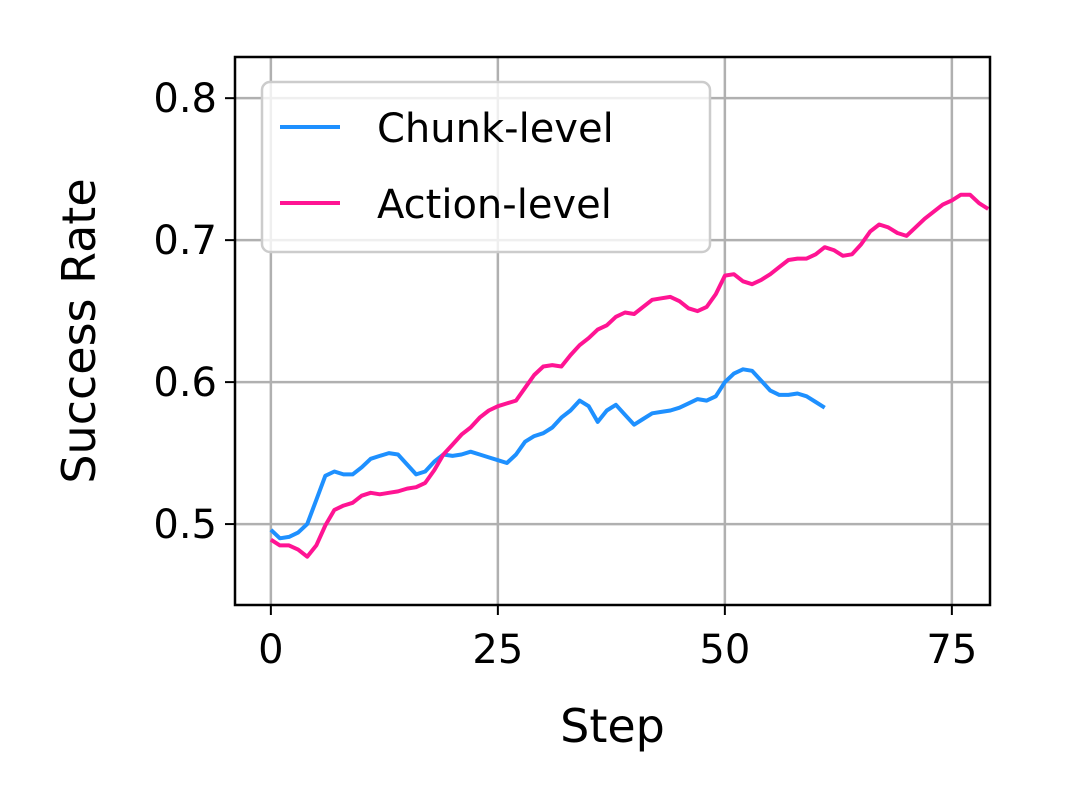 The image size is (1080, 810). I want to click on x-axis-label: Step, so click(612, 726).